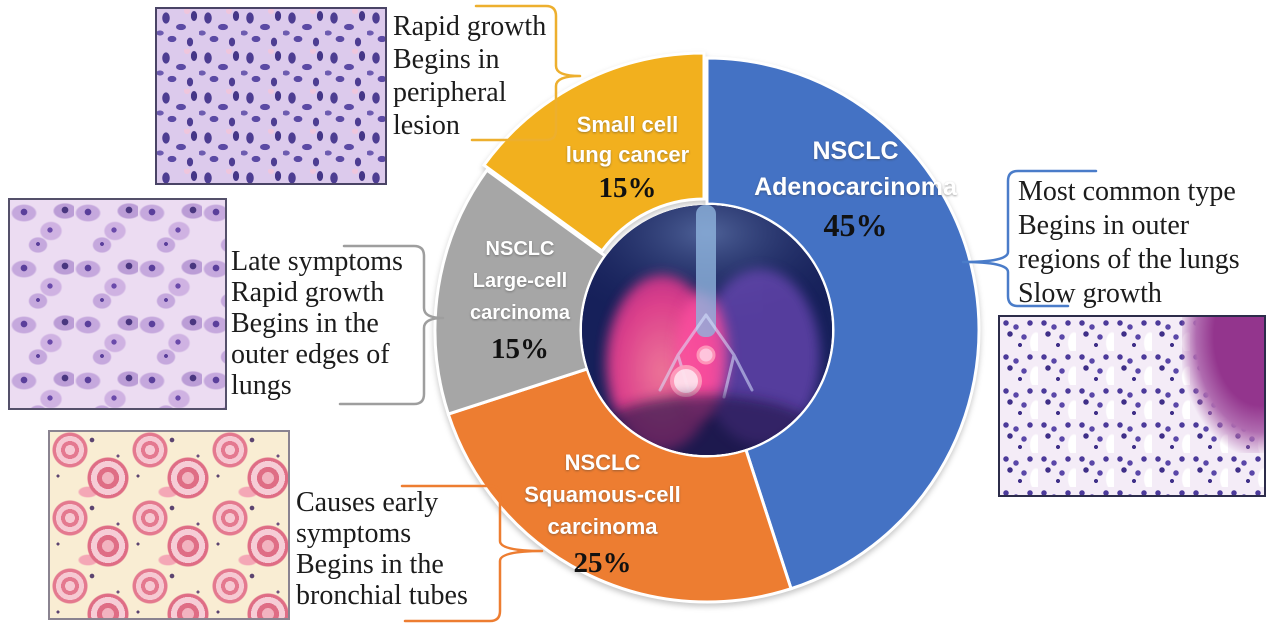  Describe the element at coordinates (354, 533) in the screenshot. I see `callout-line: symptoms` at that location.